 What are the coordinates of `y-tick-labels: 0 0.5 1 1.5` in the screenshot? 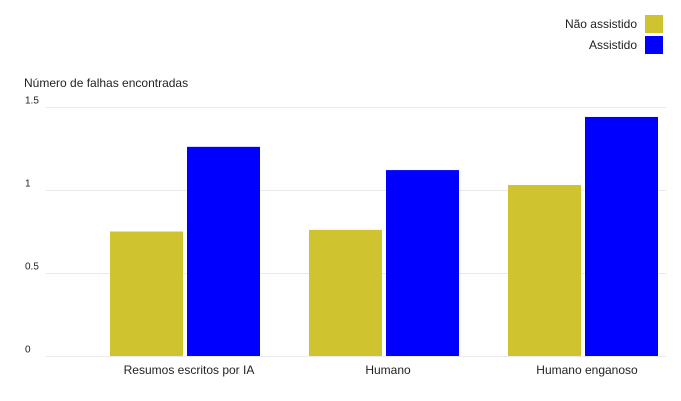 It's located at (32, 226).